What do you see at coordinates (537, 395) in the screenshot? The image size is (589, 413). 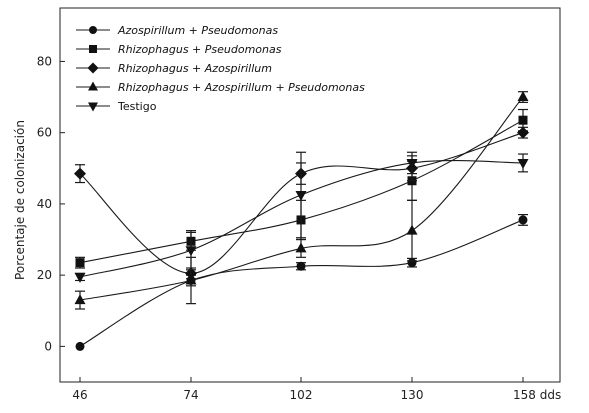 I see `x-tick-label: 158 dds` at bounding box center [537, 395].